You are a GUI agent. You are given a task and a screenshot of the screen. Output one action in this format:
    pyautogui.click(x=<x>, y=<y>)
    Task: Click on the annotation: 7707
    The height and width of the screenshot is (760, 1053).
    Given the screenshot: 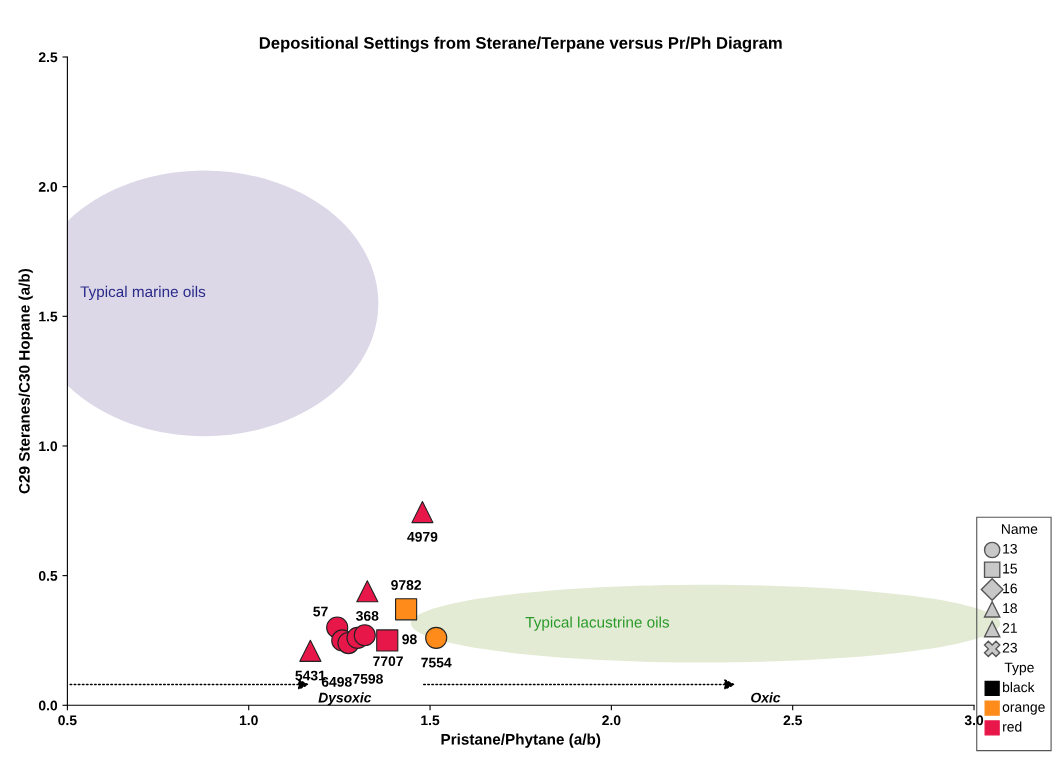 What is the action you would take?
    pyautogui.click(x=388, y=661)
    